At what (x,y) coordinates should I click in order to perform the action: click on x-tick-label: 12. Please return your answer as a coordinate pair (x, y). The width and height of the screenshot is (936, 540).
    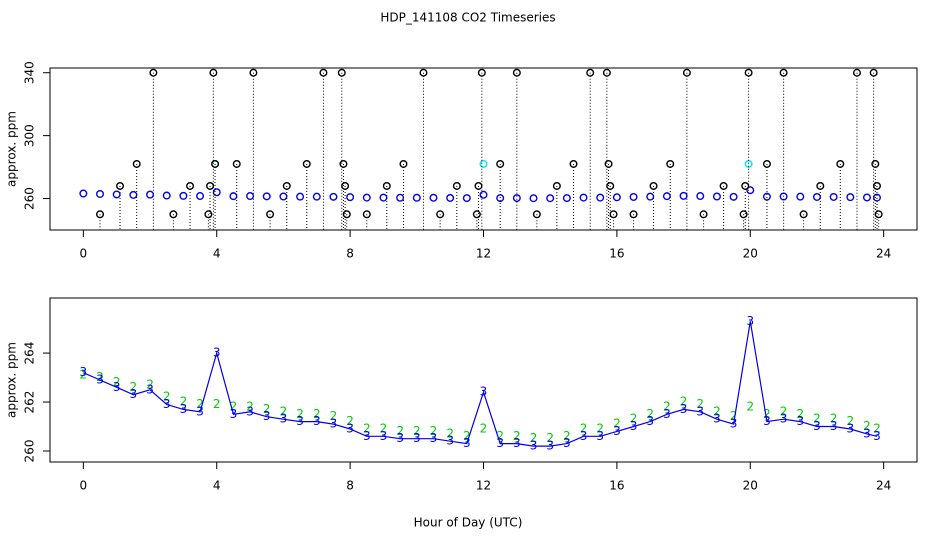
    Looking at the image, I should click on (483, 486).